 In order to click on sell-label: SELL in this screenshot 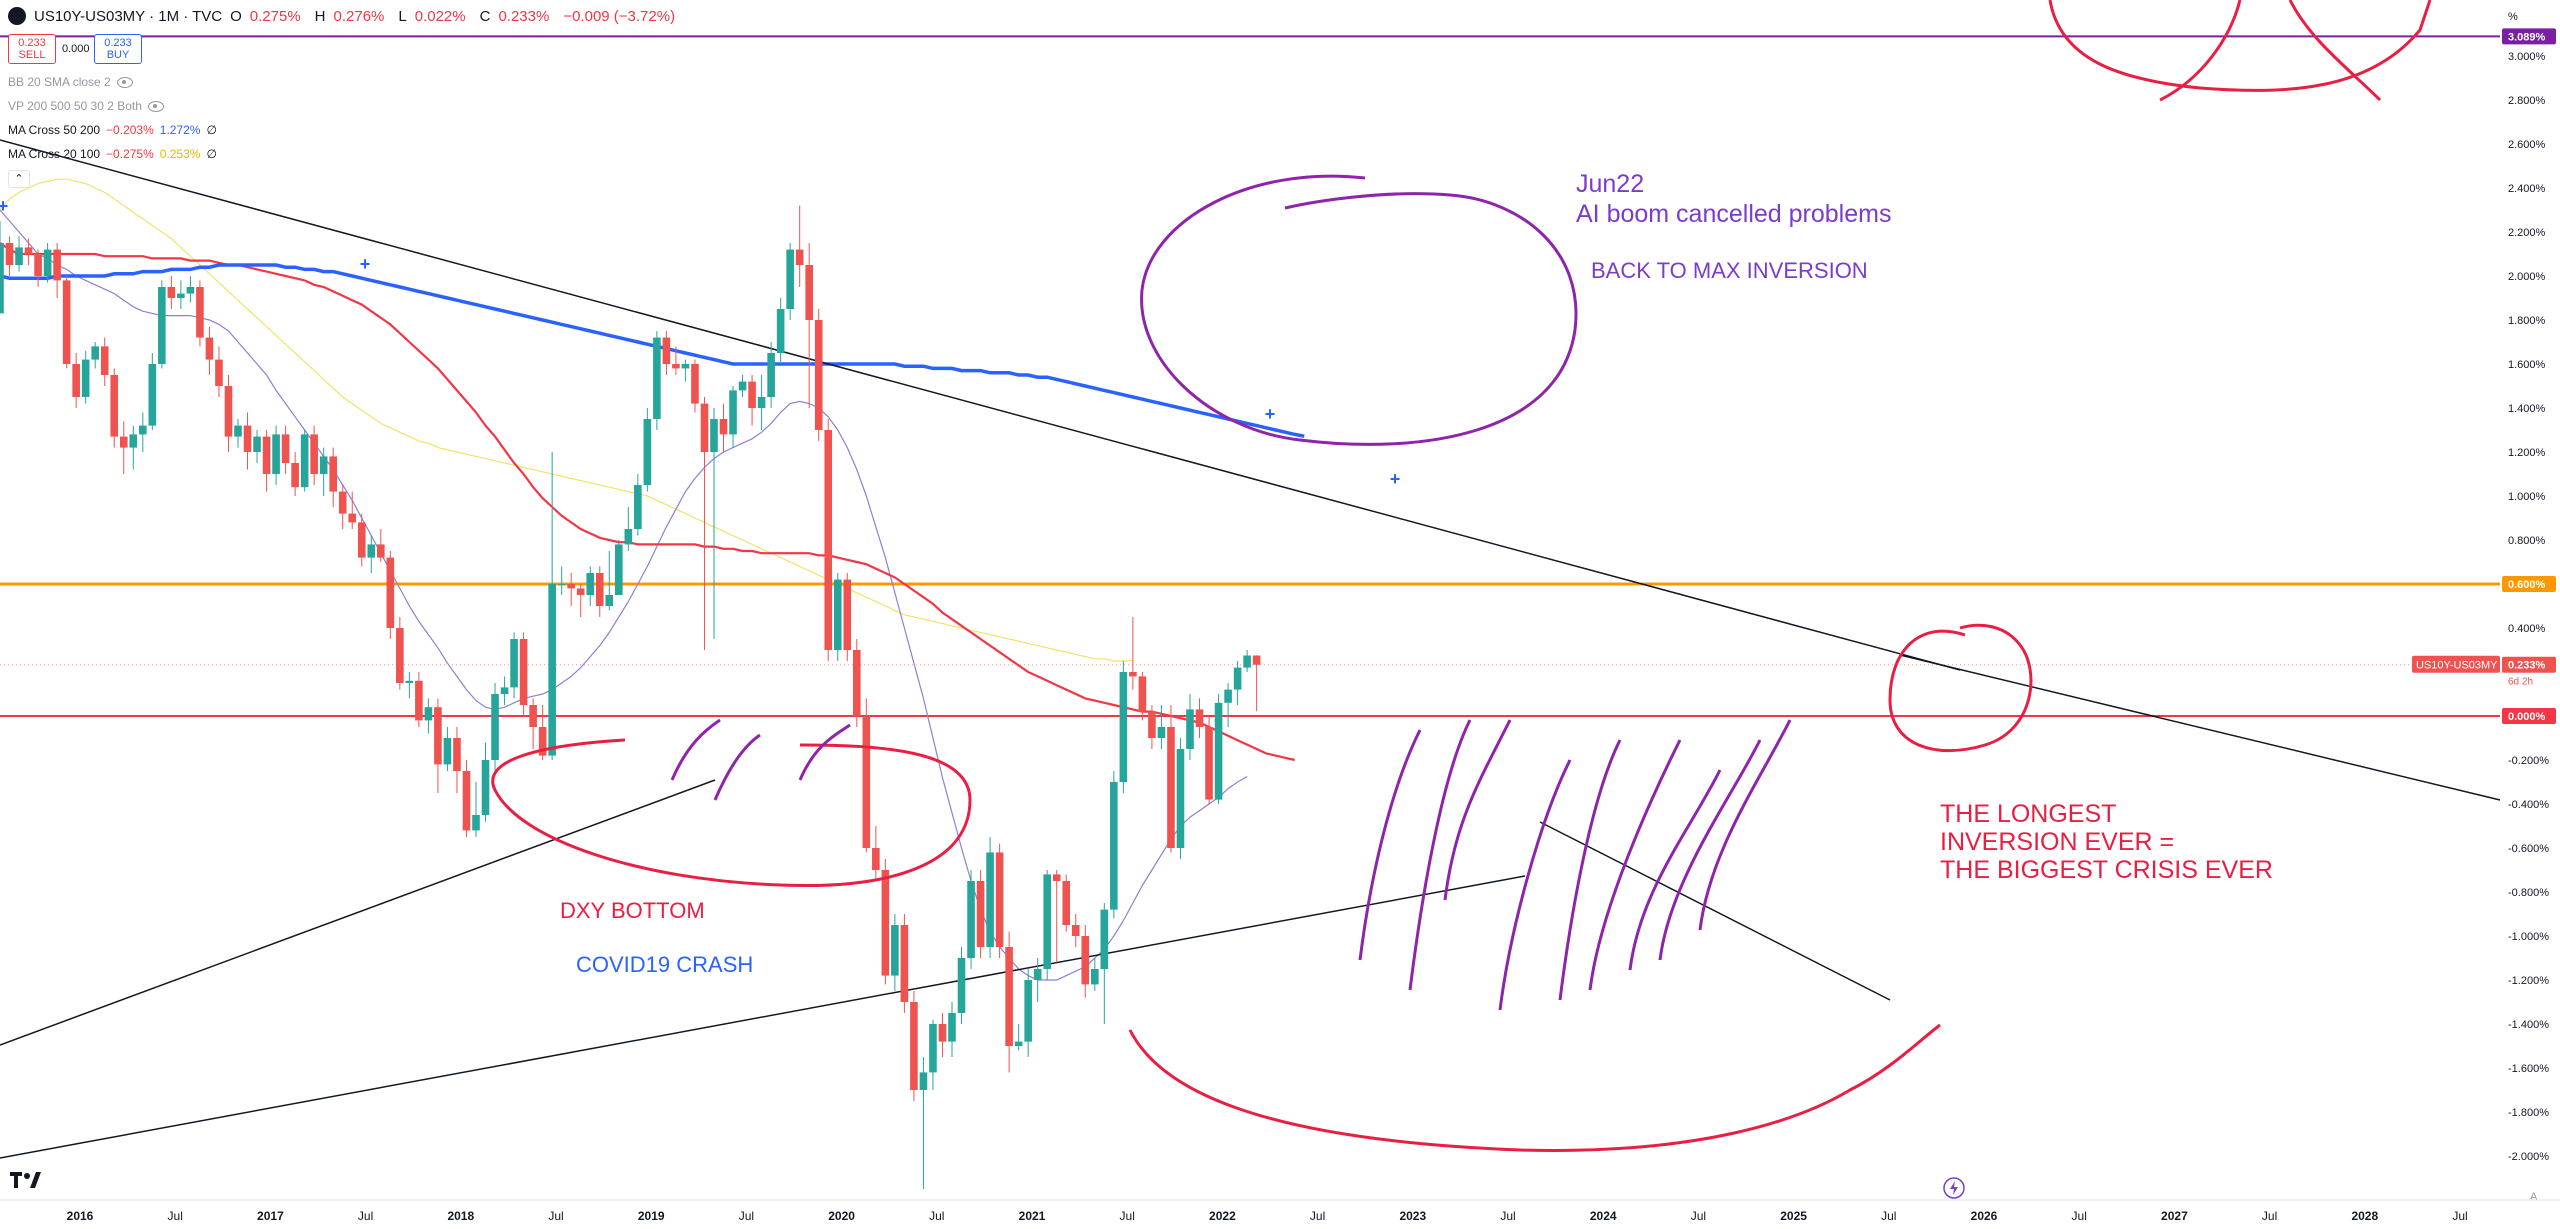, I will do `click(32, 55)`.